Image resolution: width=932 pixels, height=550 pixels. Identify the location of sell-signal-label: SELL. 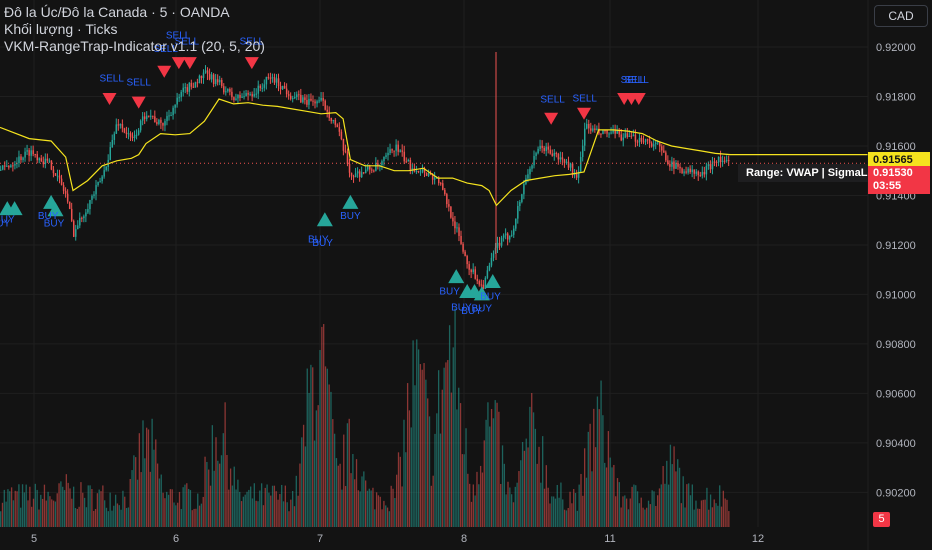
(552, 100).